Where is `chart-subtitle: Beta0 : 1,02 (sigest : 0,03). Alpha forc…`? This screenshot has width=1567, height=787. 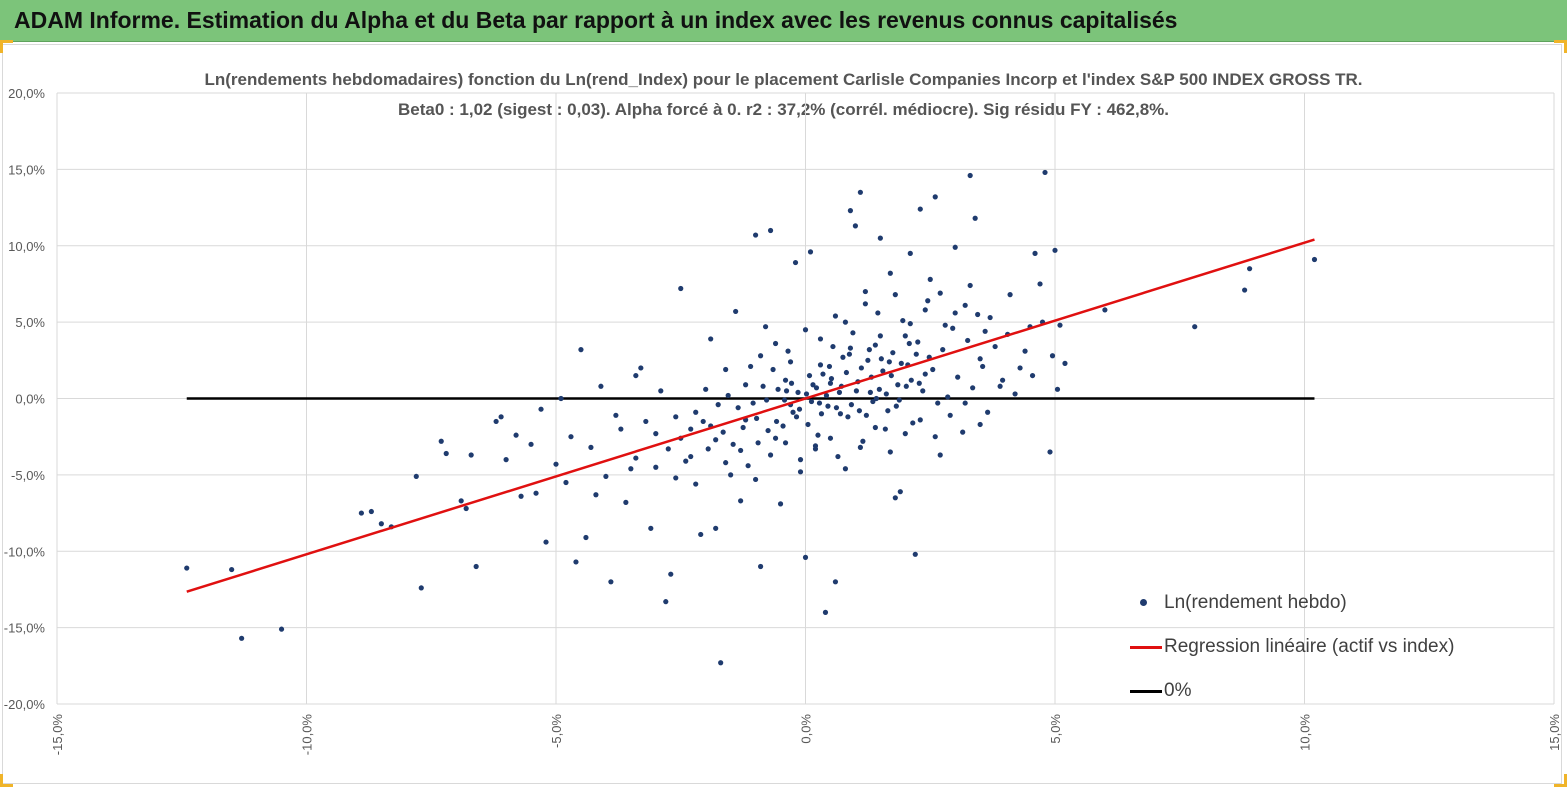 chart-subtitle: Beta0 : 1,02 (sigest : 0,03). Alpha forc… is located at coordinates (783, 109).